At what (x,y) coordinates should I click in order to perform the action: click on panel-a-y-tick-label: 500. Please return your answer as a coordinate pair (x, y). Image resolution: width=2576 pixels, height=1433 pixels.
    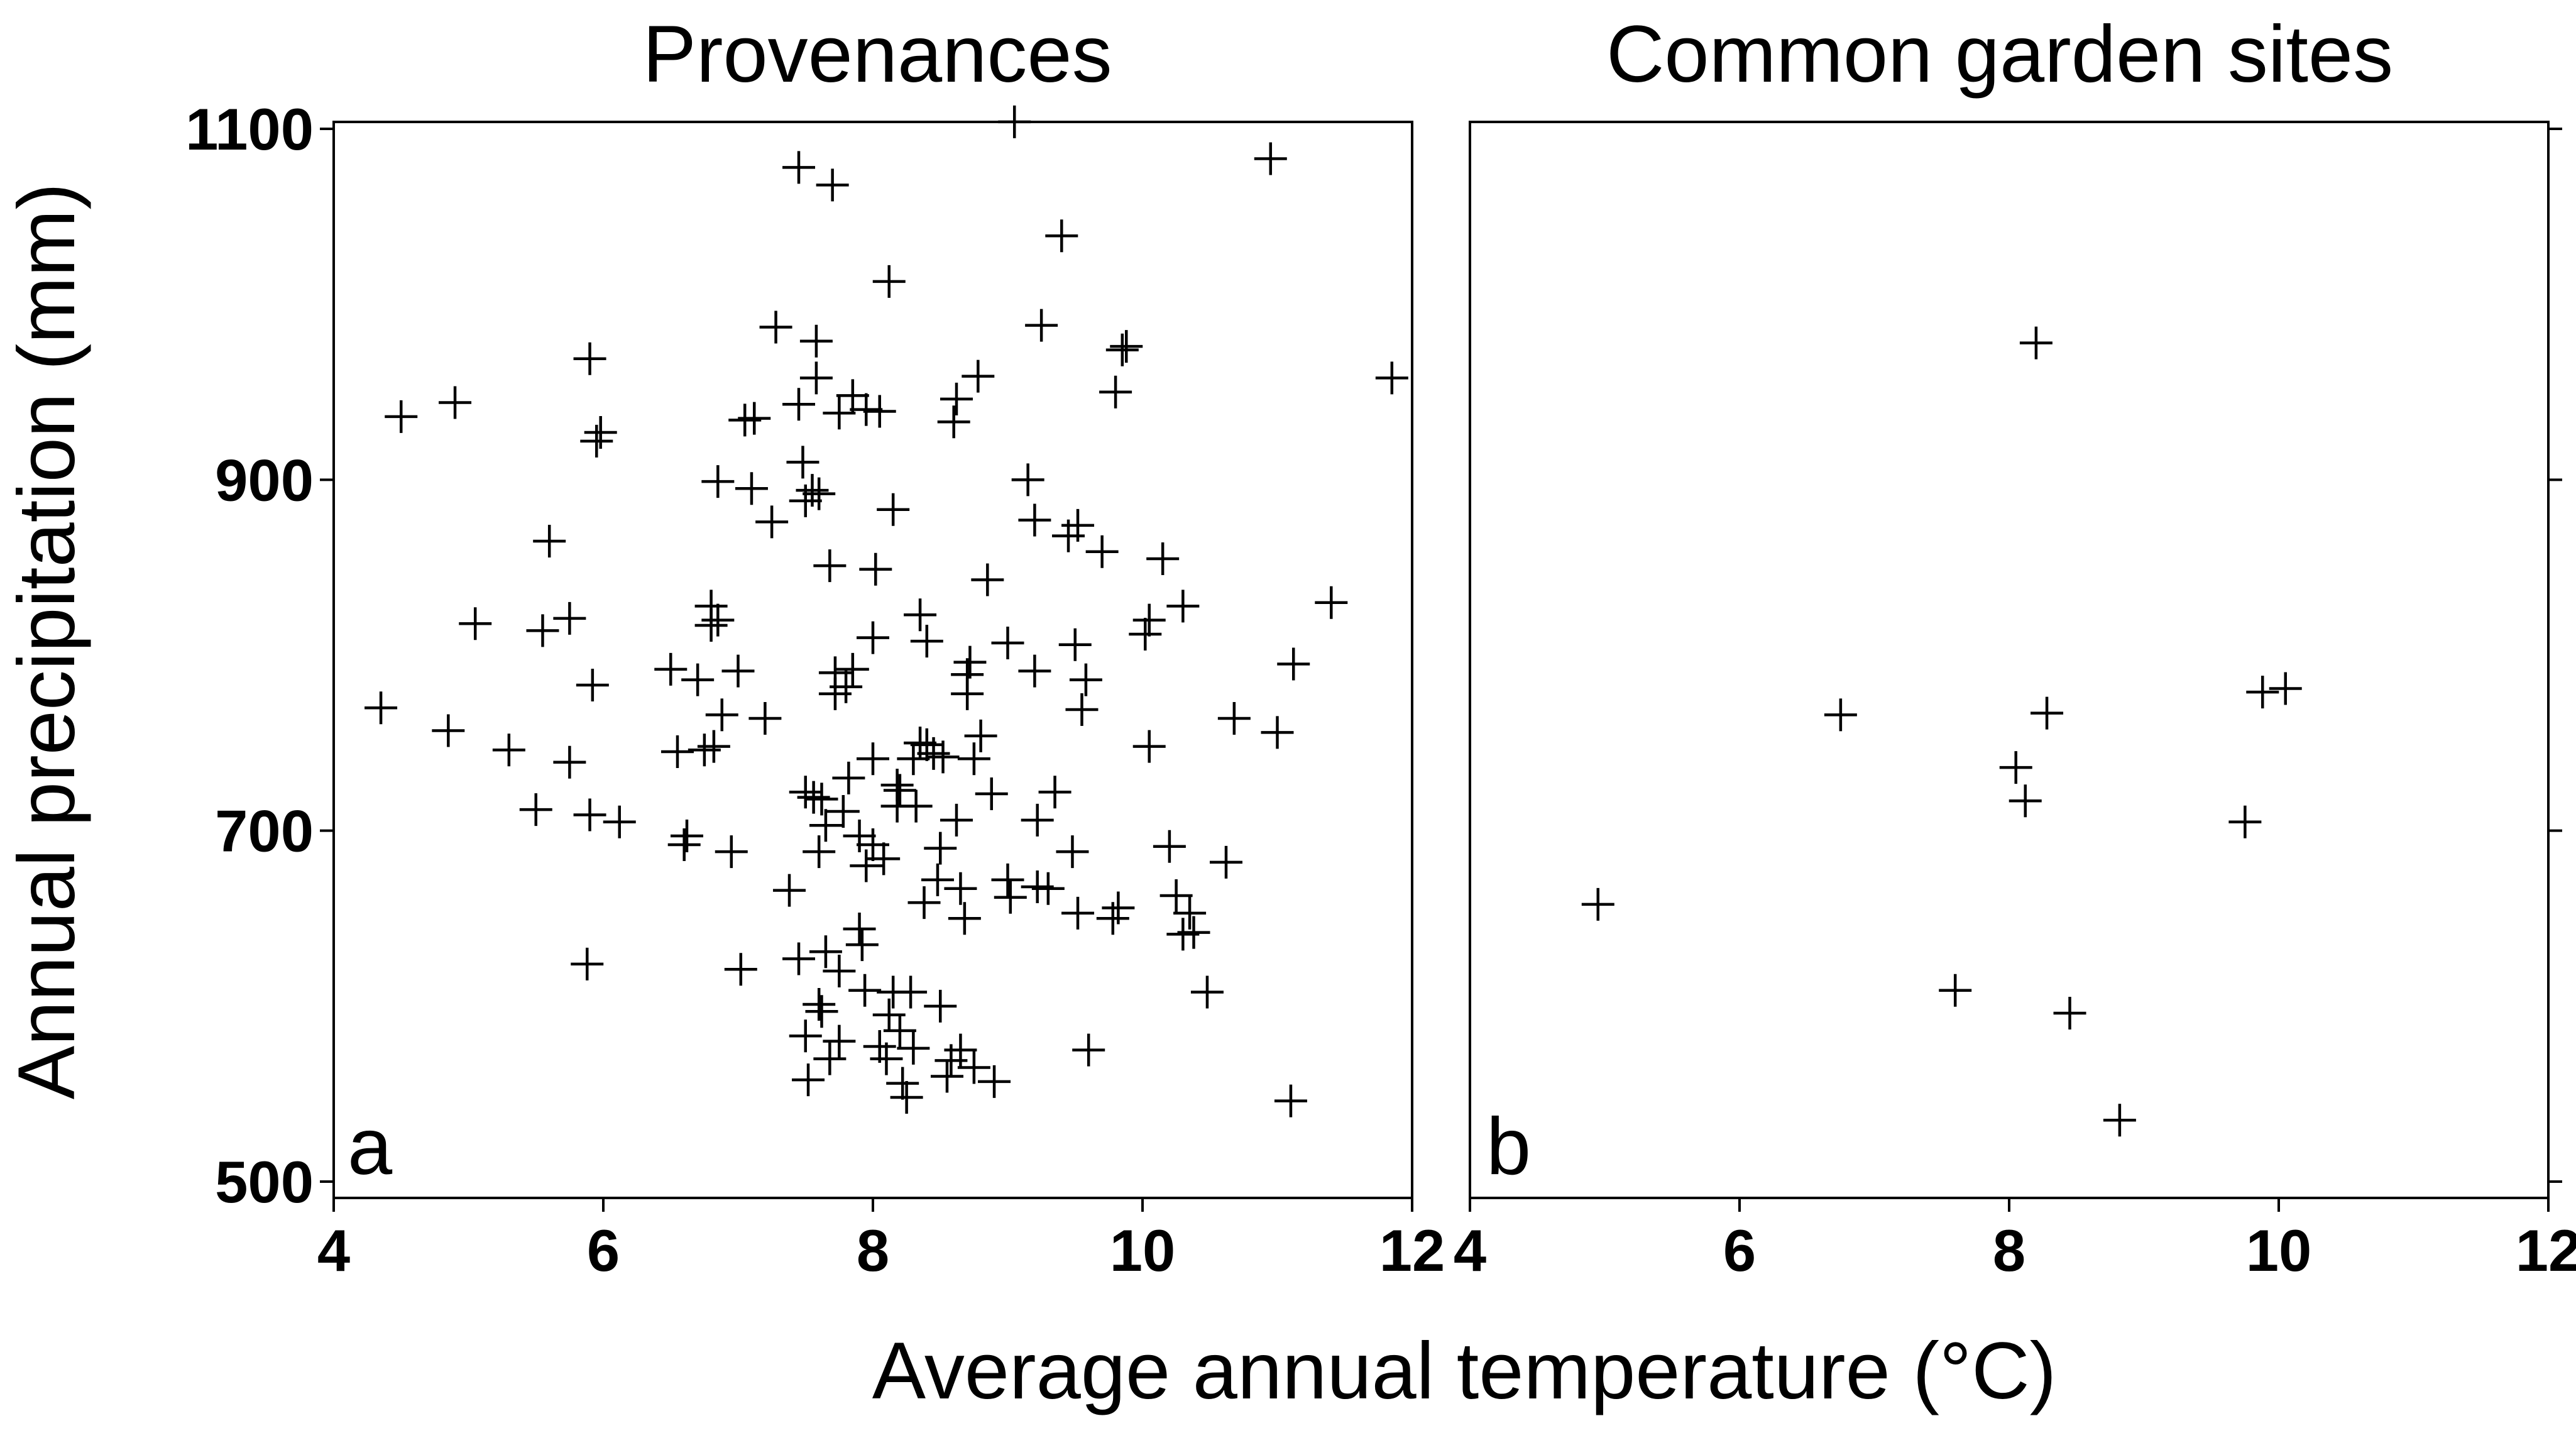
    Looking at the image, I should click on (264, 1182).